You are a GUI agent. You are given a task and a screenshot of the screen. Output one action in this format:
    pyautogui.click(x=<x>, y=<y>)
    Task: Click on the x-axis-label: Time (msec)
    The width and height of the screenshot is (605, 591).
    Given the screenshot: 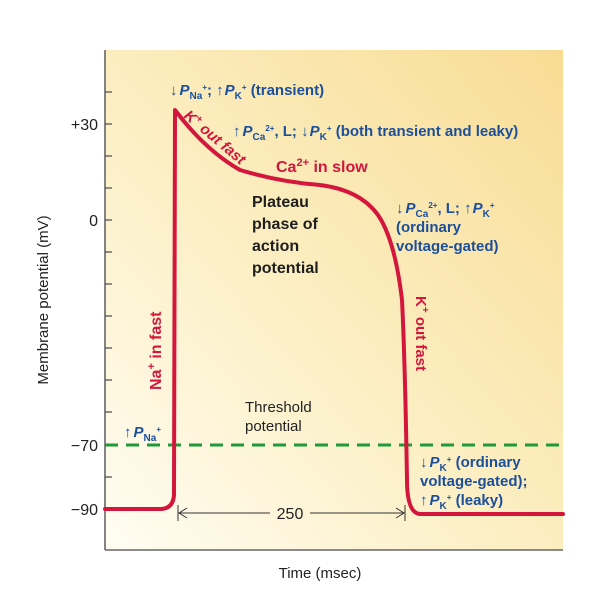 What is the action you would take?
    pyautogui.click(x=320, y=573)
    